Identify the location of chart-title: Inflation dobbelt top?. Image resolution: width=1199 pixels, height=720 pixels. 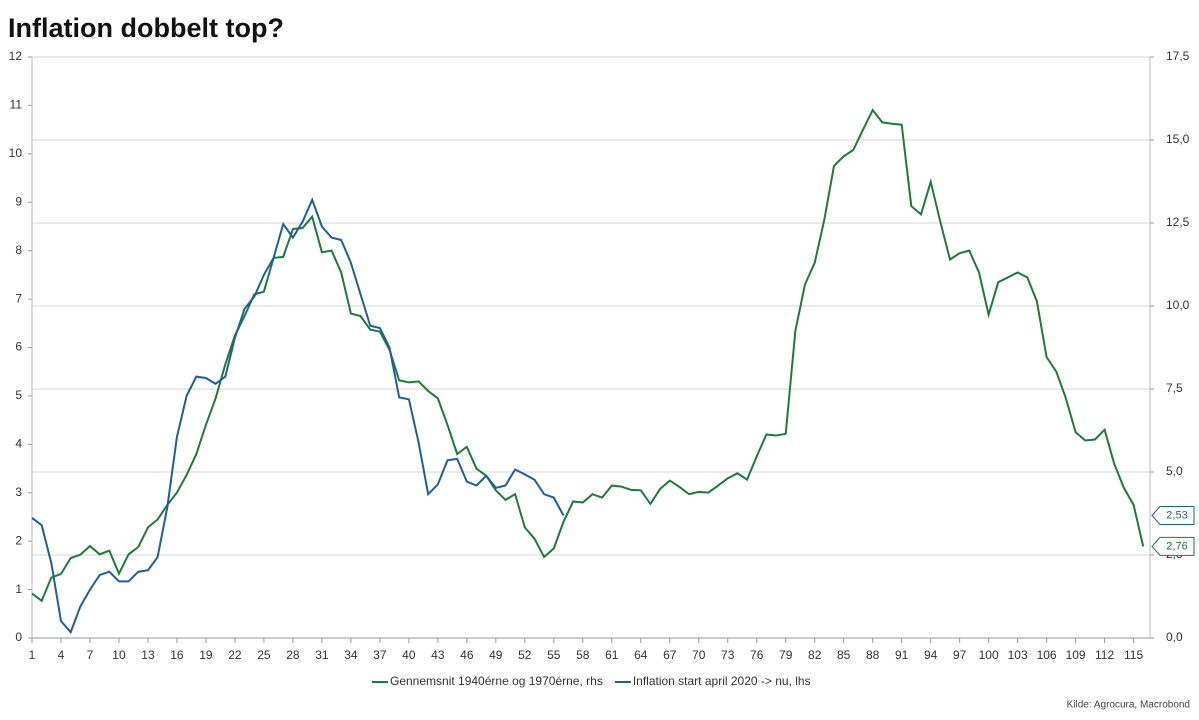
(146, 28).